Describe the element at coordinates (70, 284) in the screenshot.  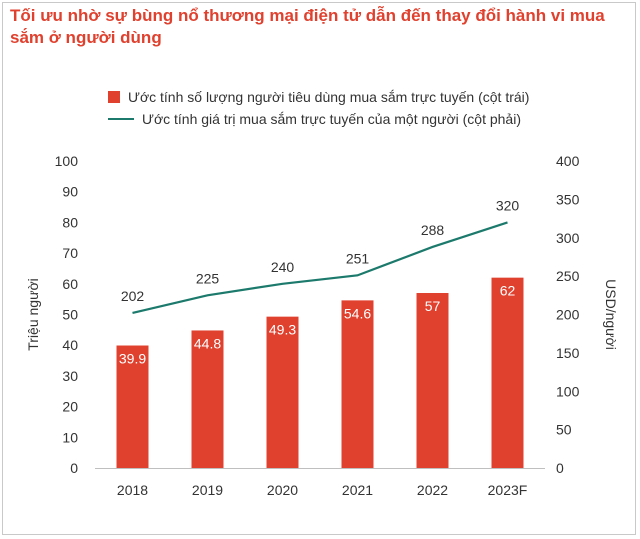
I see `left-tick-label: 60` at that location.